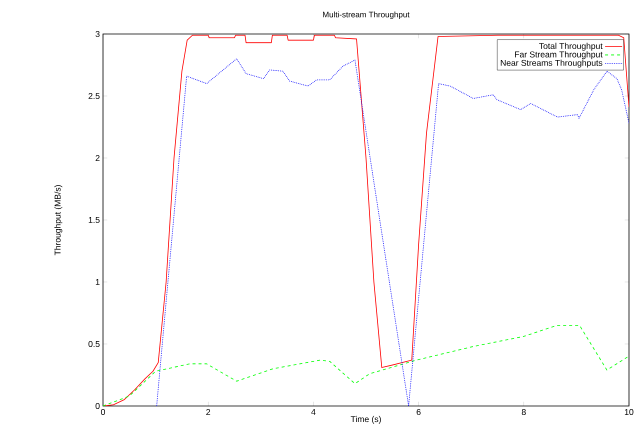 Image resolution: width=640 pixels, height=446 pixels. I want to click on x-tick-label: 0, so click(103, 412).